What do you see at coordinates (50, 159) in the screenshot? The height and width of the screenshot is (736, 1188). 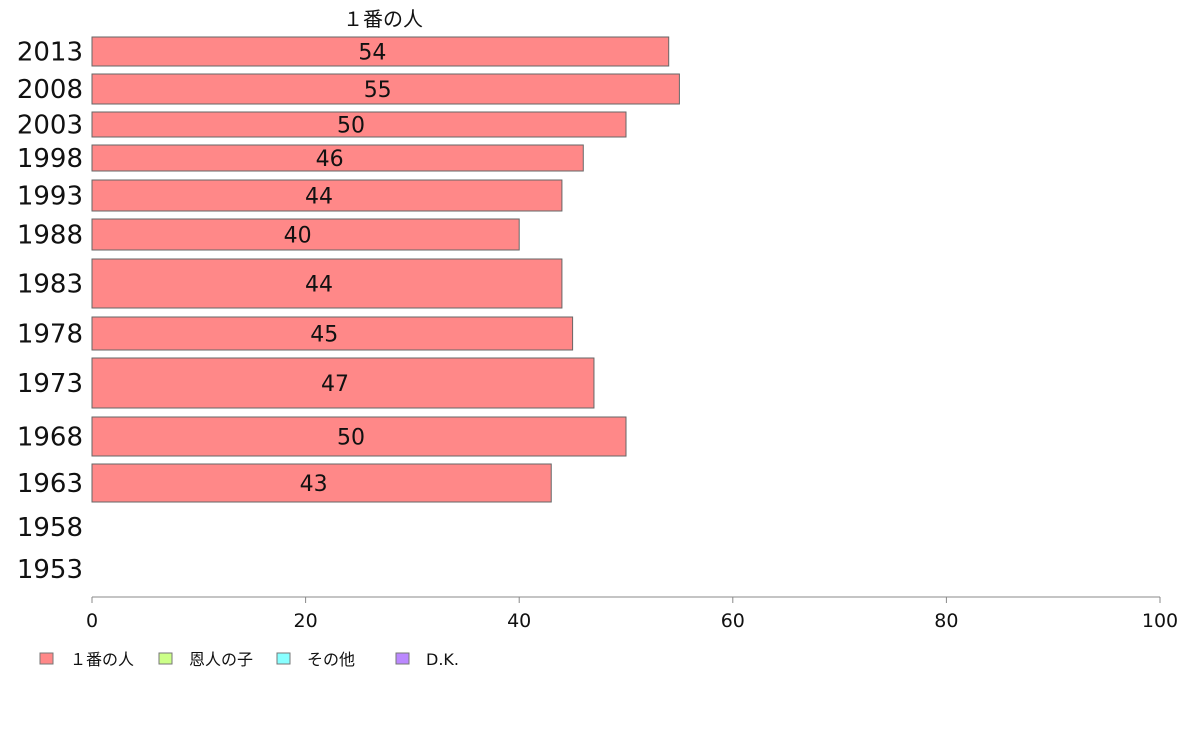 I see `y-tick-label: 1998` at bounding box center [50, 159].